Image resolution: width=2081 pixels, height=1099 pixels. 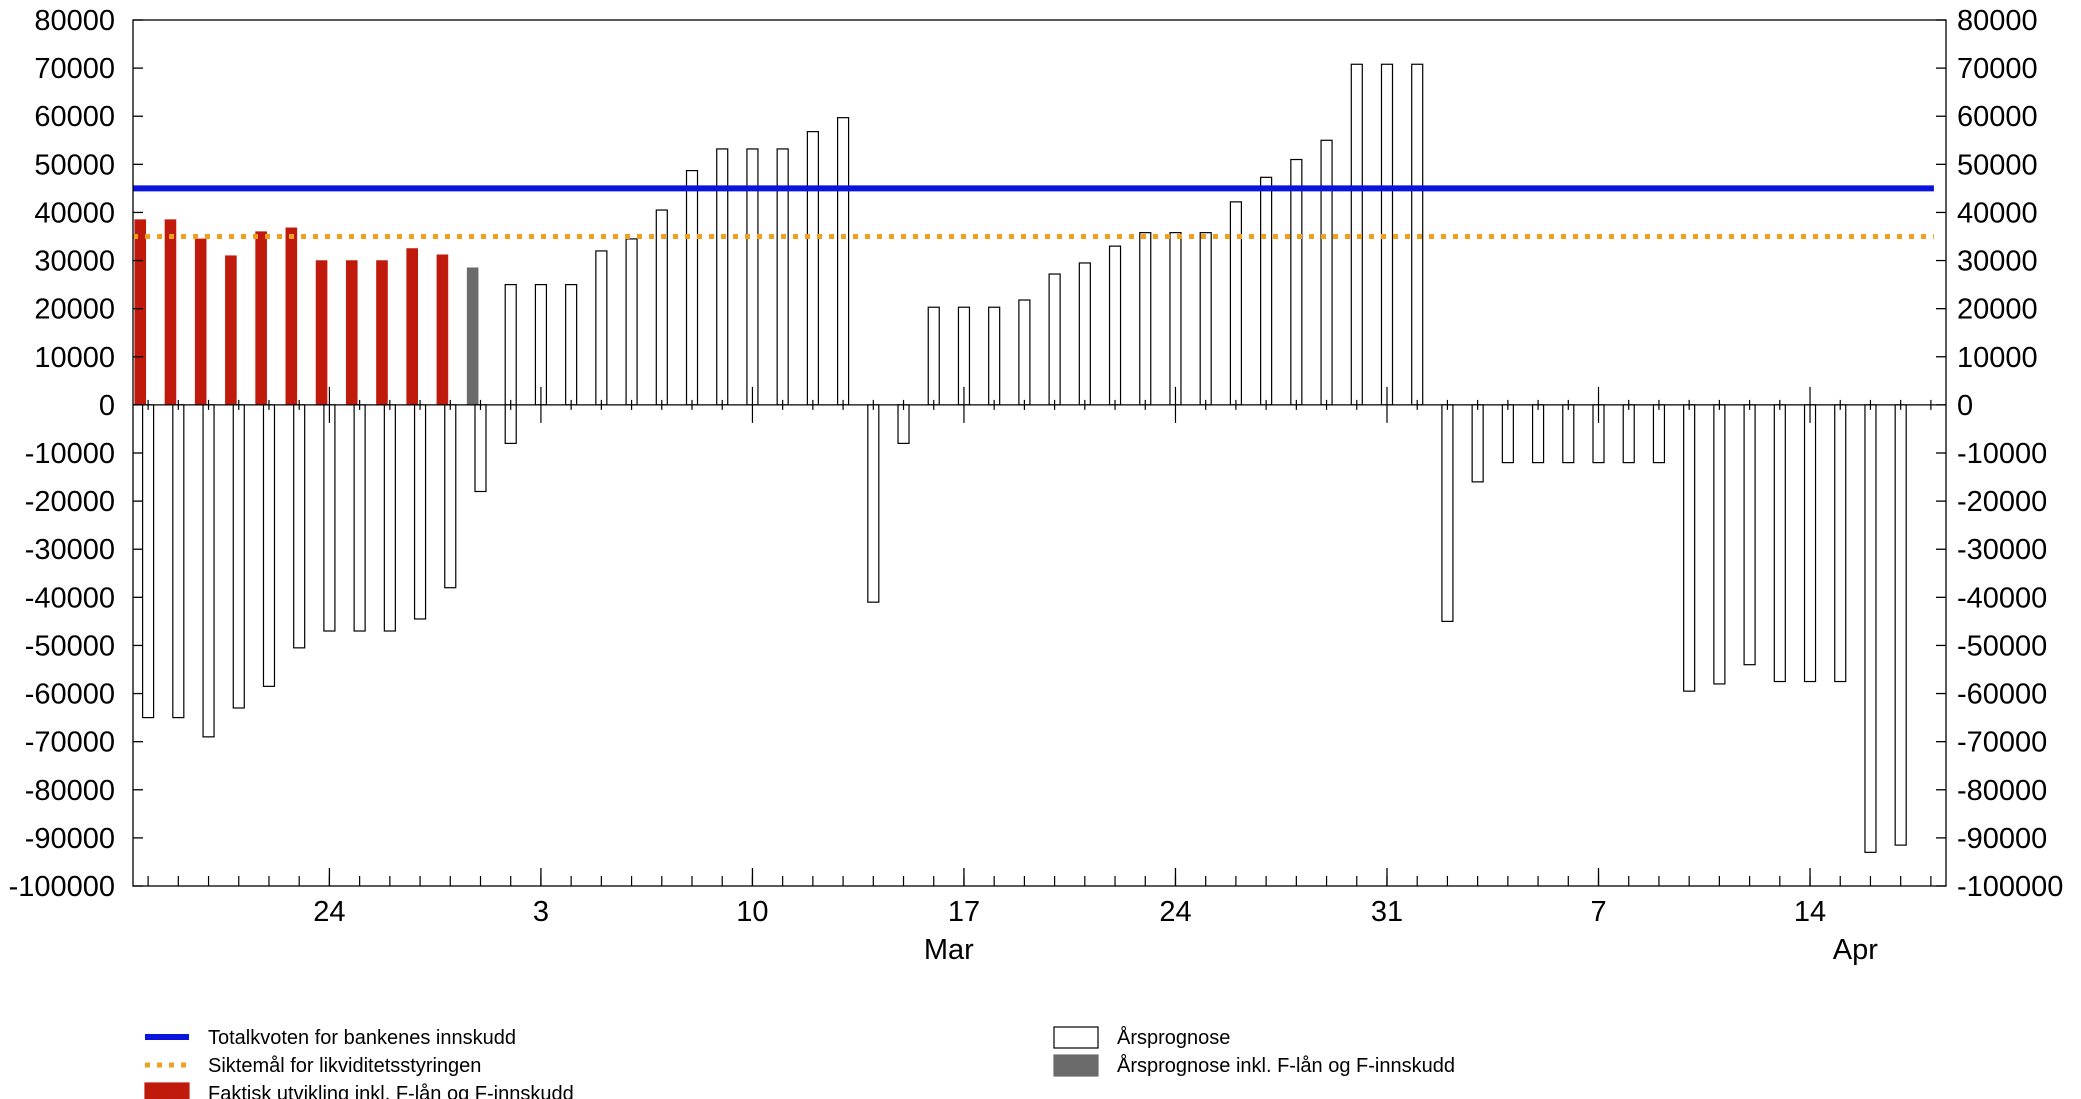 What do you see at coordinates (2002, 695) in the screenshot?
I see `y-tick-label-right: -60000` at bounding box center [2002, 695].